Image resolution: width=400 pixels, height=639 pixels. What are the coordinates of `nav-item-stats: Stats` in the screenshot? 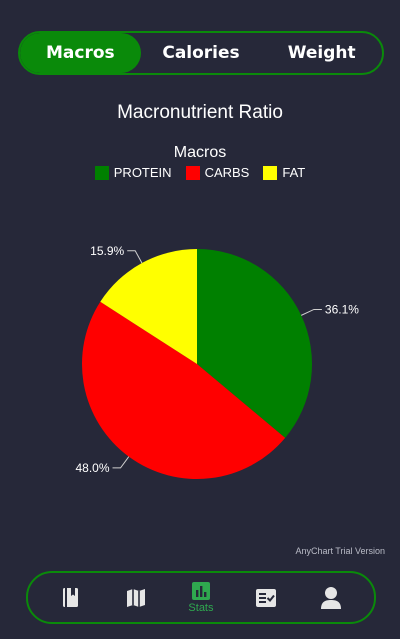 It's located at (201, 597).